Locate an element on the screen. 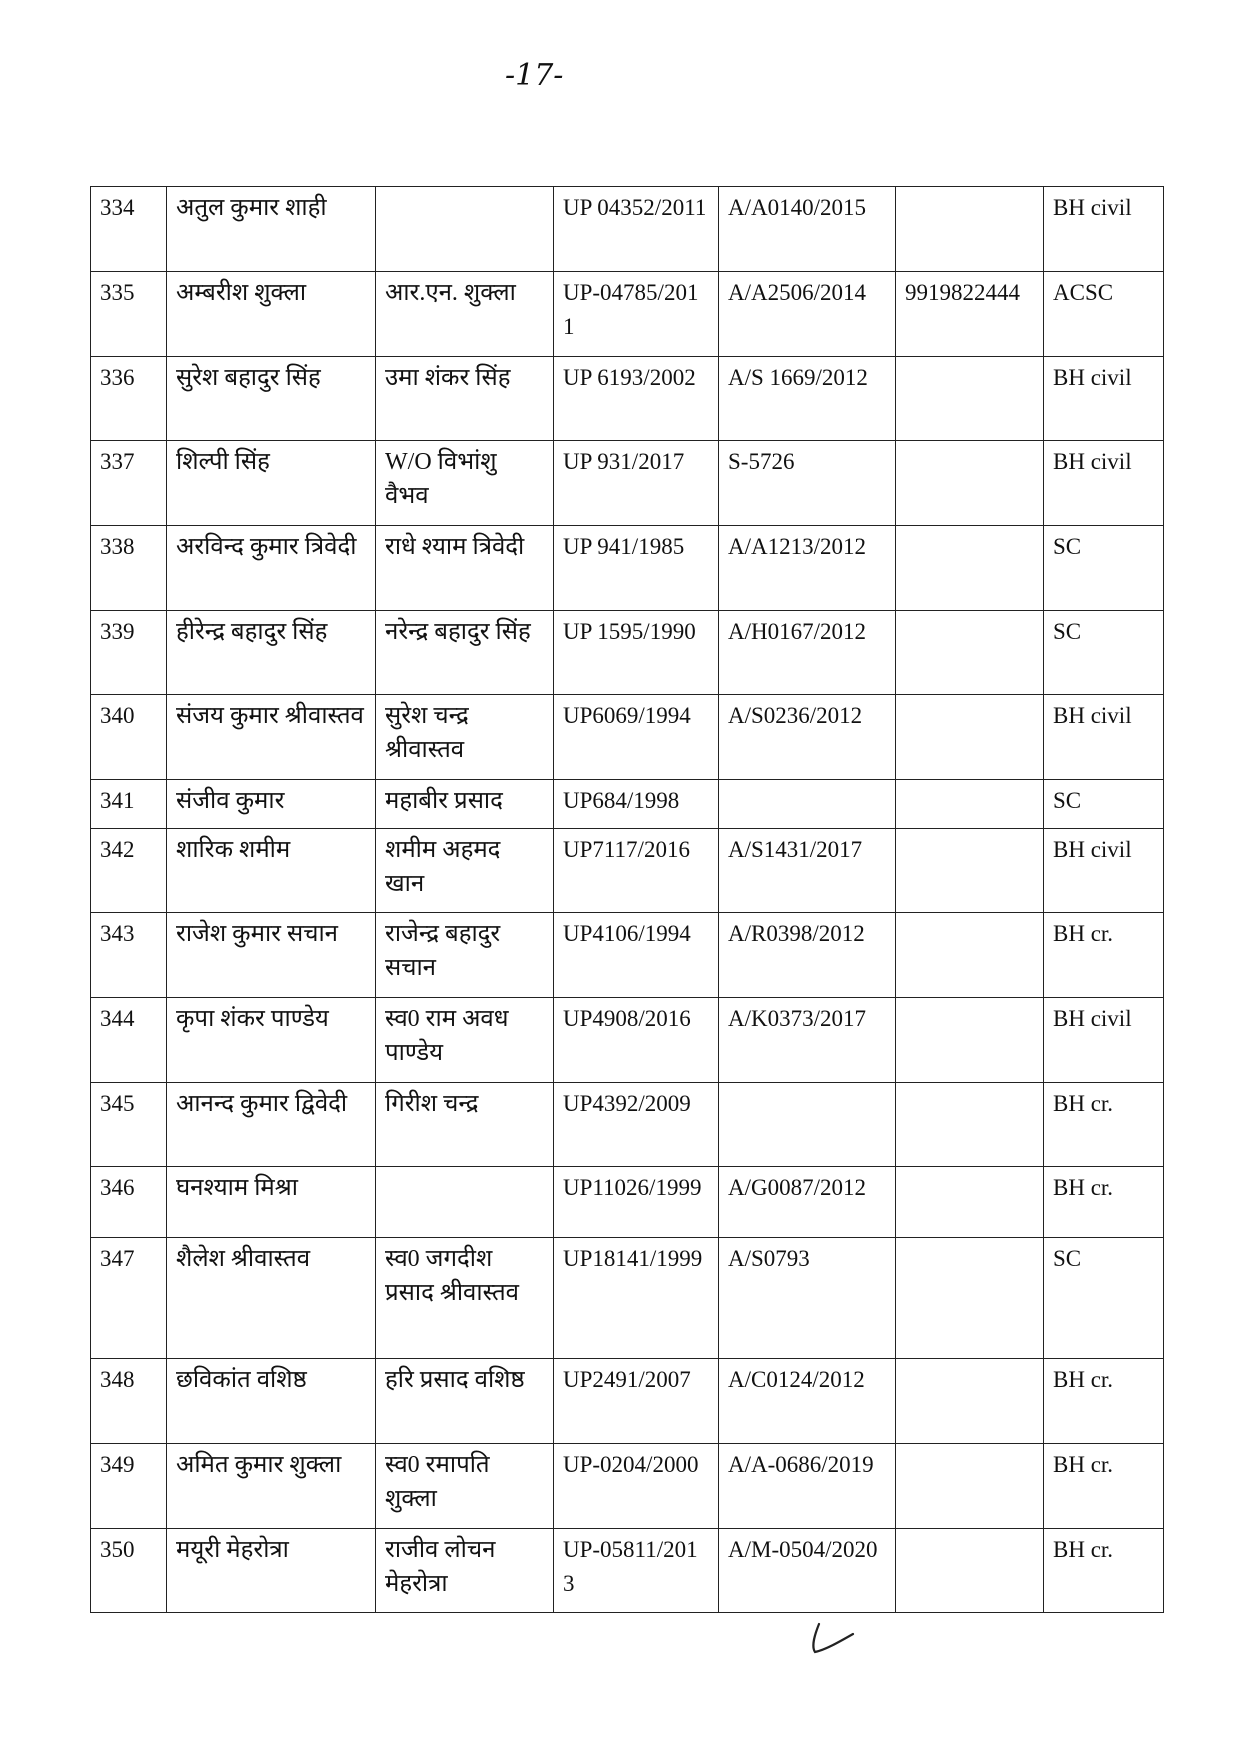 The height and width of the screenshot is (1759, 1242). cell-sno: 349 is located at coordinates (128, 1486).